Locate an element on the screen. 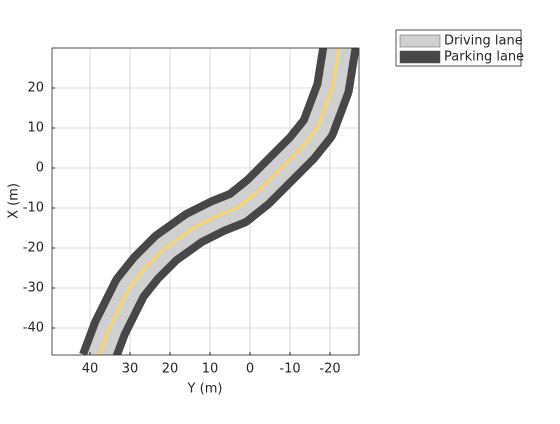 The width and height of the screenshot is (560, 424). y-tick-label: -20 is located at coordinates (33, 248).